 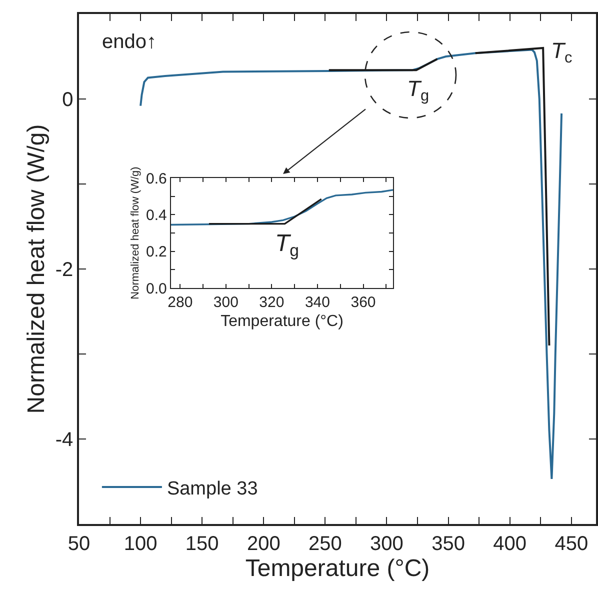 I want to click on y-tick-label: 0, so click(x=68, y=100).